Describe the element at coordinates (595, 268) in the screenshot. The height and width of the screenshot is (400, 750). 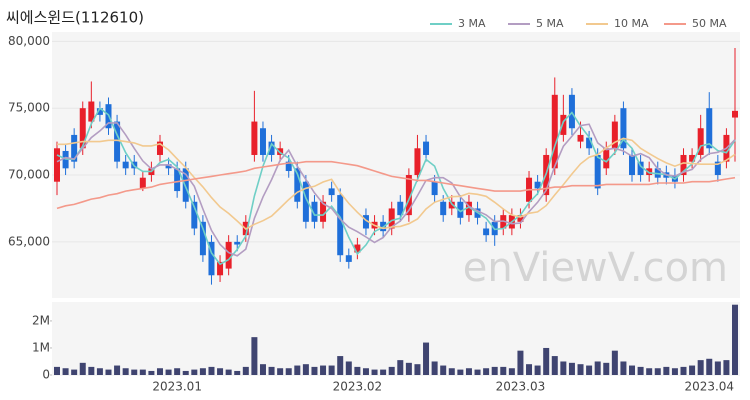
I see `watermark: enViewV.com` at that location.